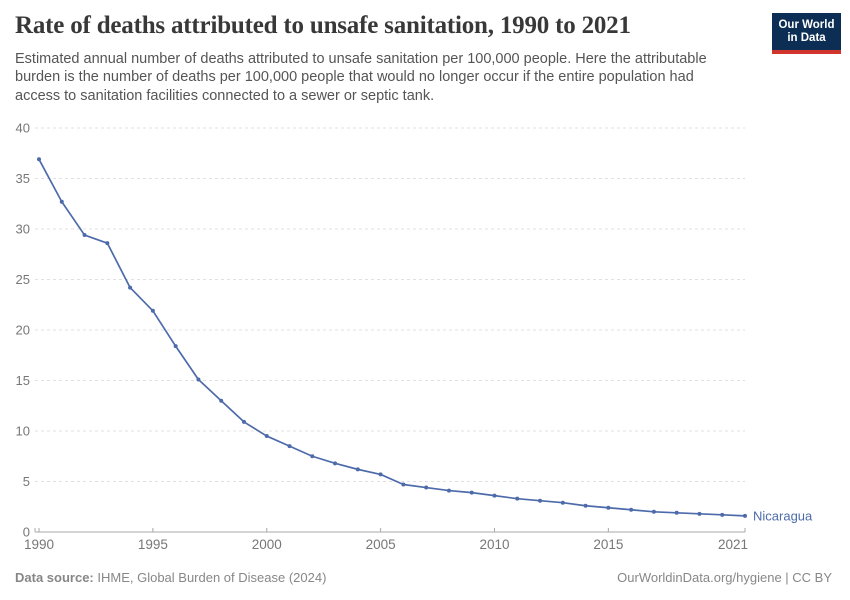  What do you see at coordinates (23, 279) in the screenshot?
I see `y-axis-tick-label: 25` at bounding box center [23, 279].